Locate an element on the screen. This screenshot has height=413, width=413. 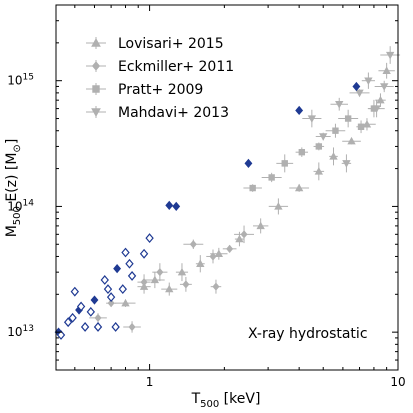
legend-marker-triangle-down is located at coordinates (96, 113).